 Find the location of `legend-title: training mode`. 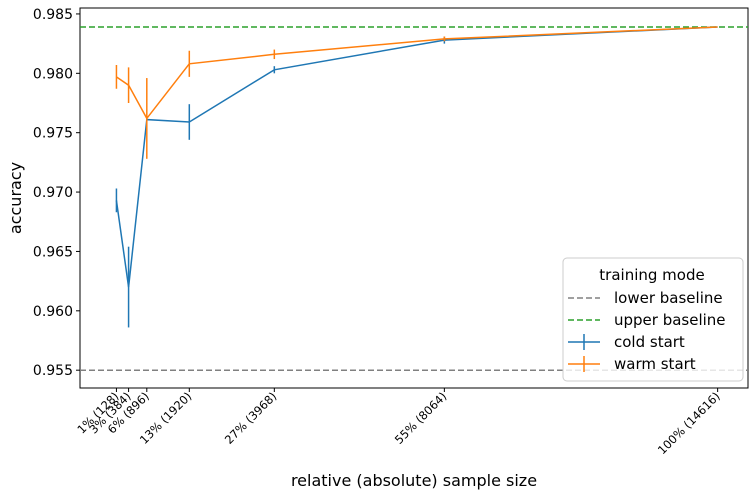

legend-title: training mode is located at coordinates (651, 275).